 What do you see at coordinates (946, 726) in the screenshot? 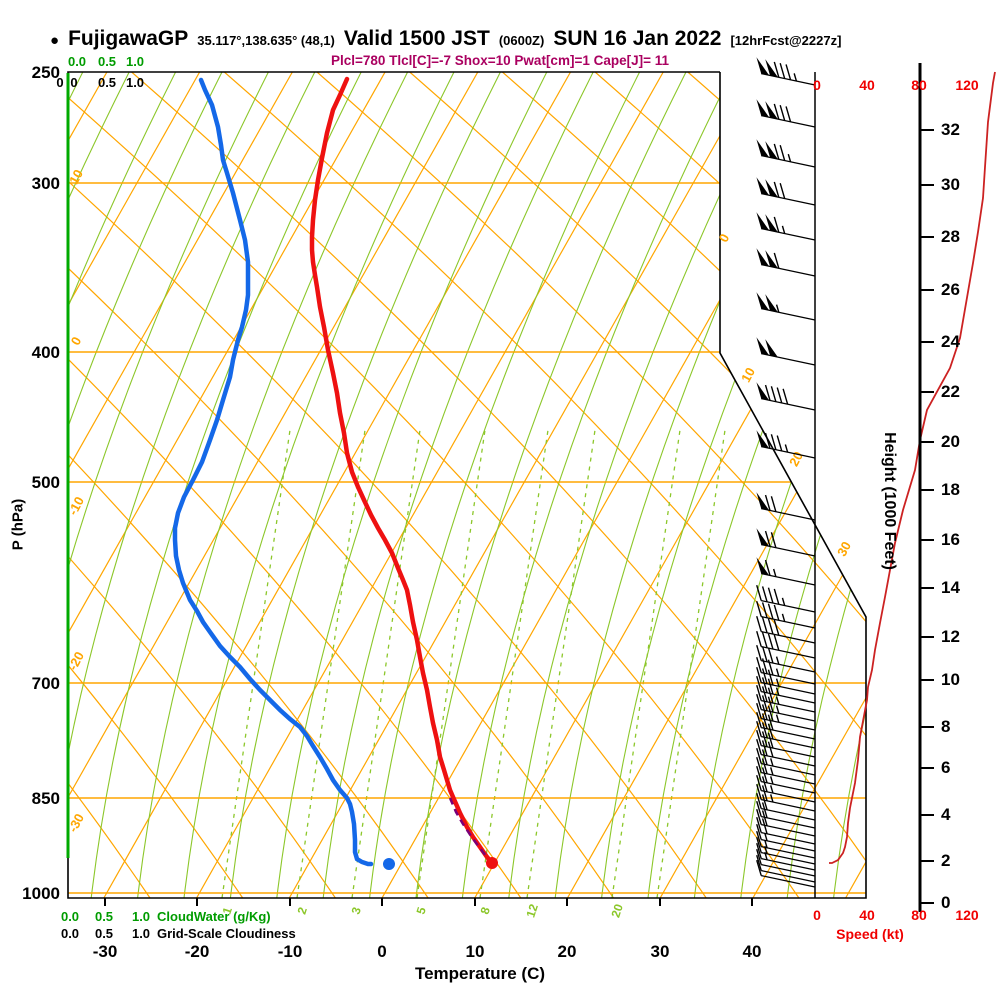
I see `height-tick-label: 8` at bounding box center [946, 726].